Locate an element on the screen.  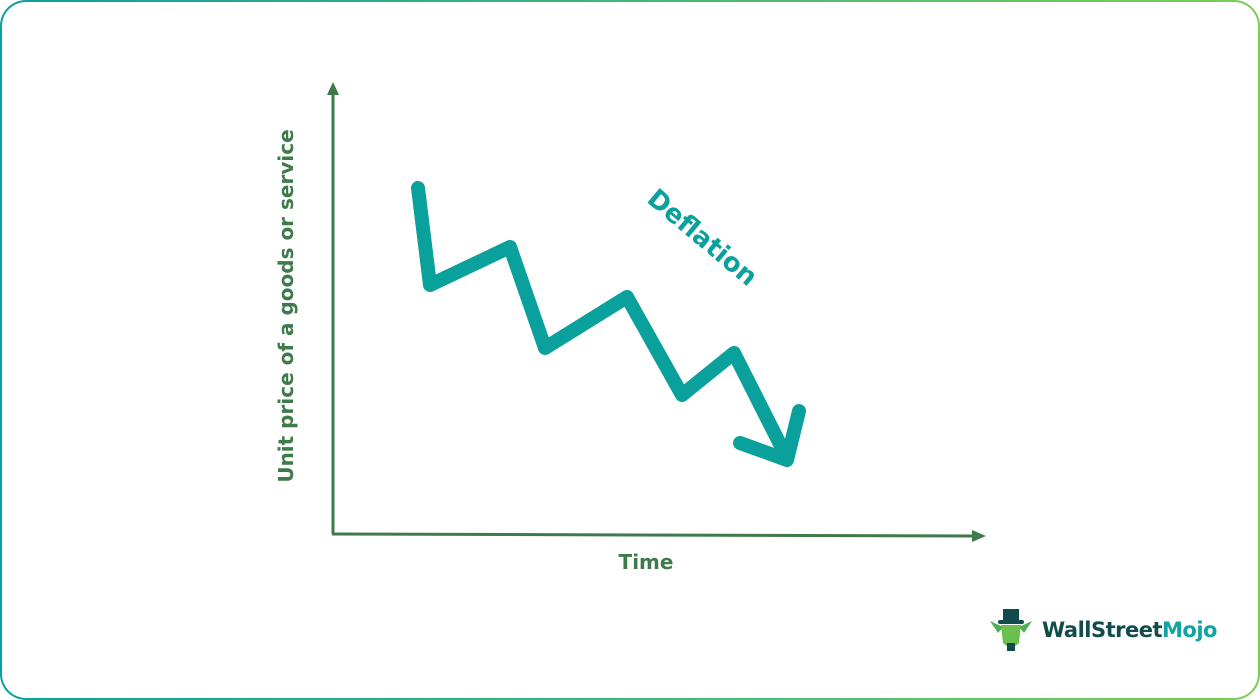
y-axis is located at coordinates (333, 308).